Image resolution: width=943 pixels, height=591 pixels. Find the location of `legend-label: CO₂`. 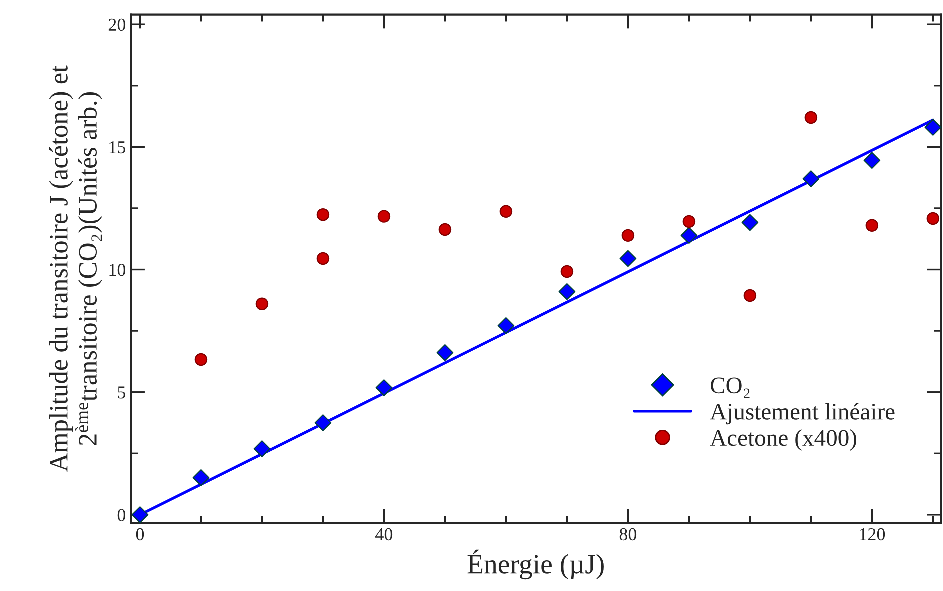

legend-label: CO₂ is located at coordinates (730, 388).